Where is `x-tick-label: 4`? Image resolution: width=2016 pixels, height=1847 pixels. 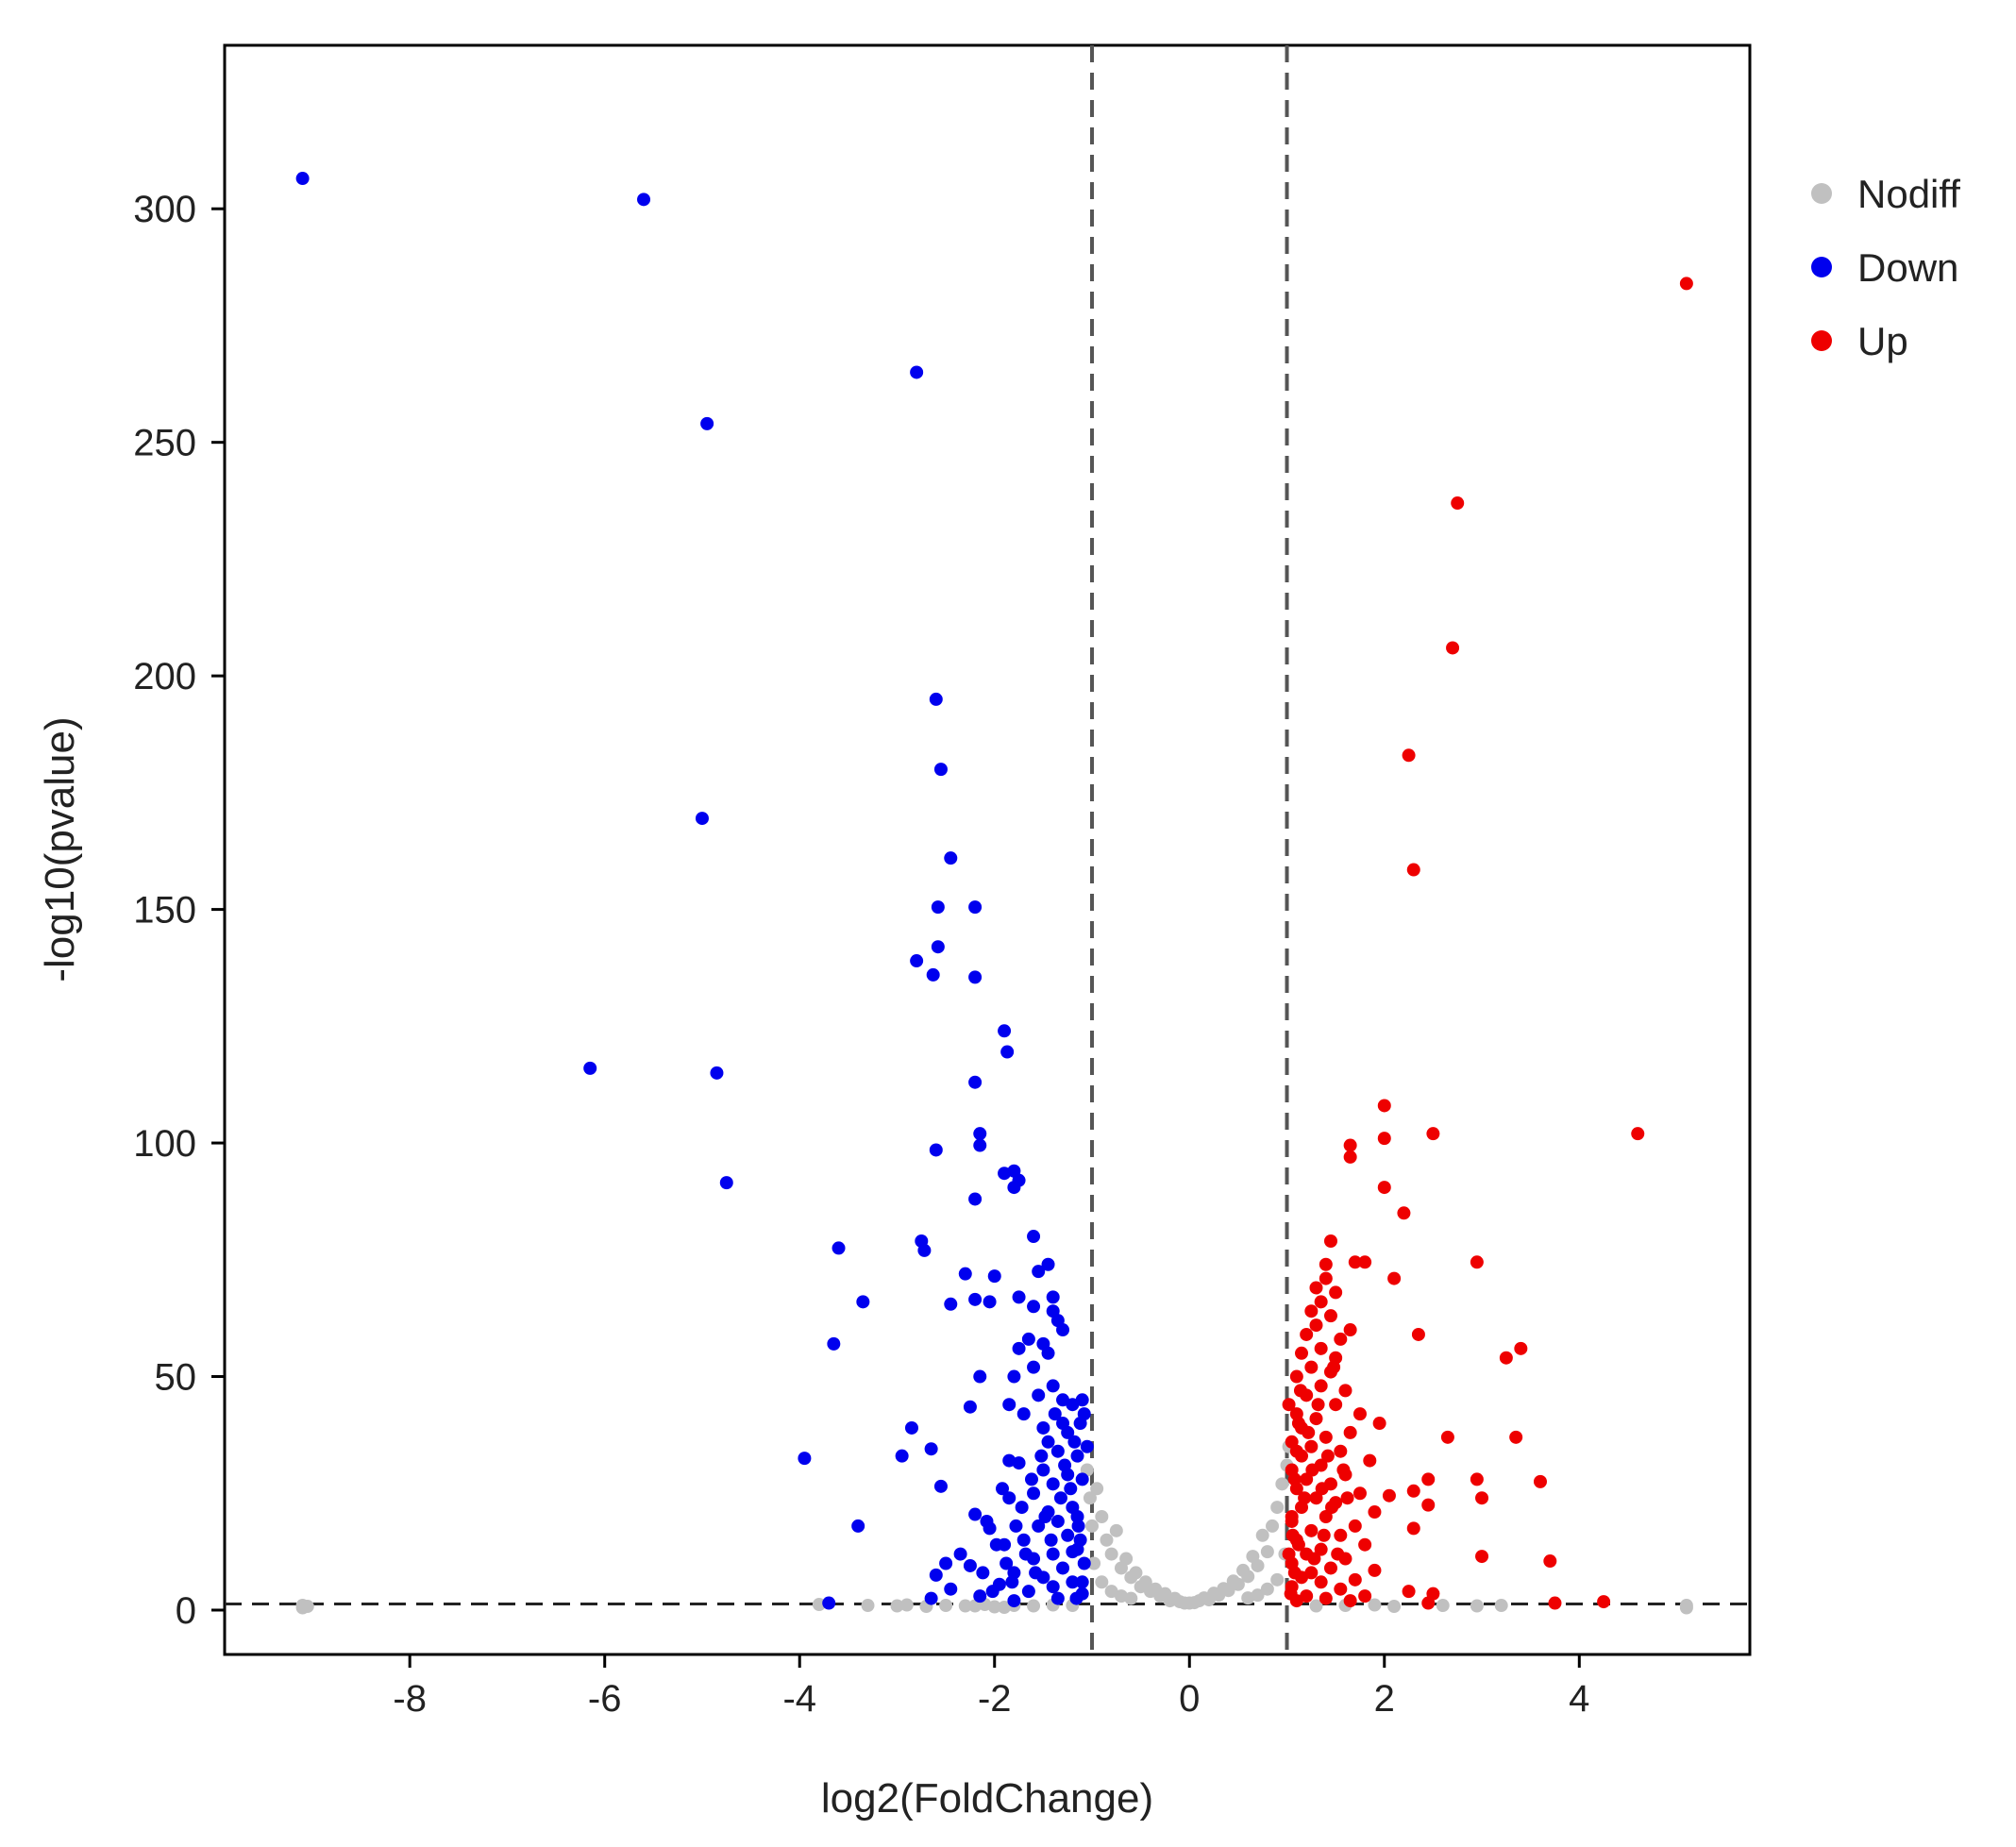
x-tick-label: 4 is located at coordinates (1579, 1699).